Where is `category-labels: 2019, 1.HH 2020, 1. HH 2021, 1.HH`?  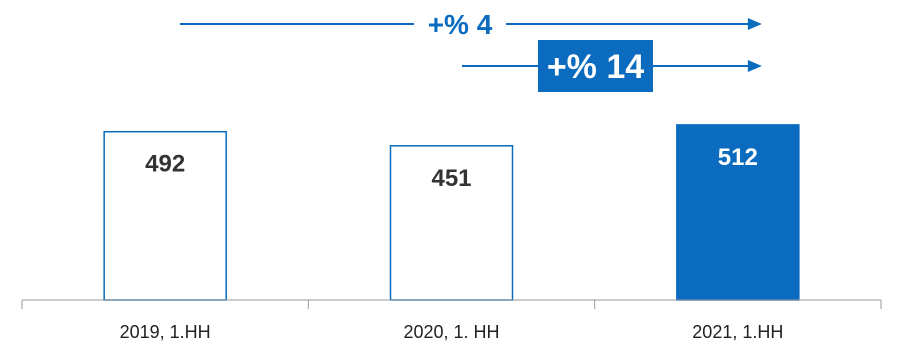 category-labels: 2019, 1.HH 2020, 1. HH 2021, 1.HH is located at coordinates (452, 332).